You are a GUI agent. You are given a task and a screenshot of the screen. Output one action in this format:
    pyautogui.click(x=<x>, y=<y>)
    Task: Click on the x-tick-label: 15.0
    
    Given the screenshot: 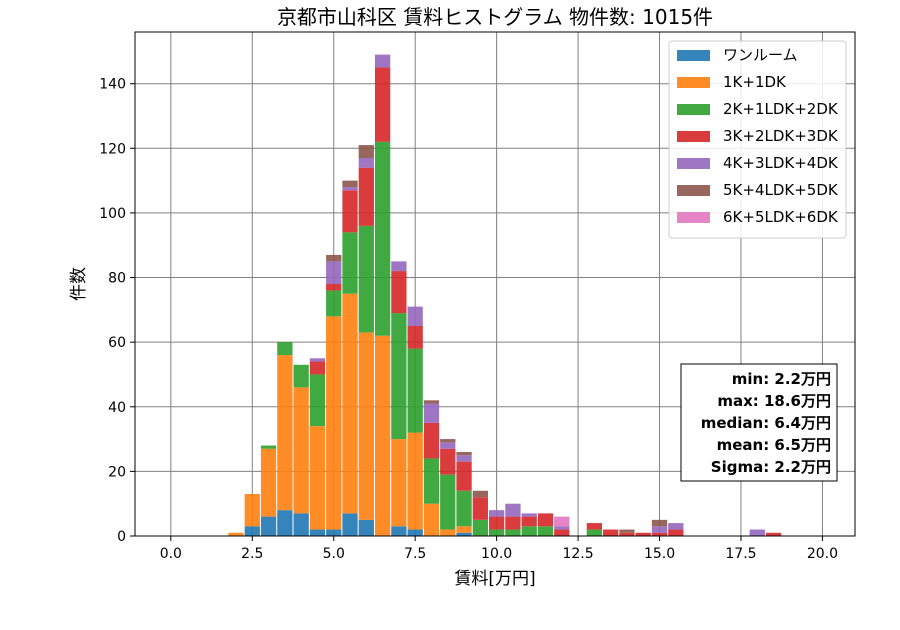 What is the action you would take?
    pyautogui.click(x=659, y=554)
    